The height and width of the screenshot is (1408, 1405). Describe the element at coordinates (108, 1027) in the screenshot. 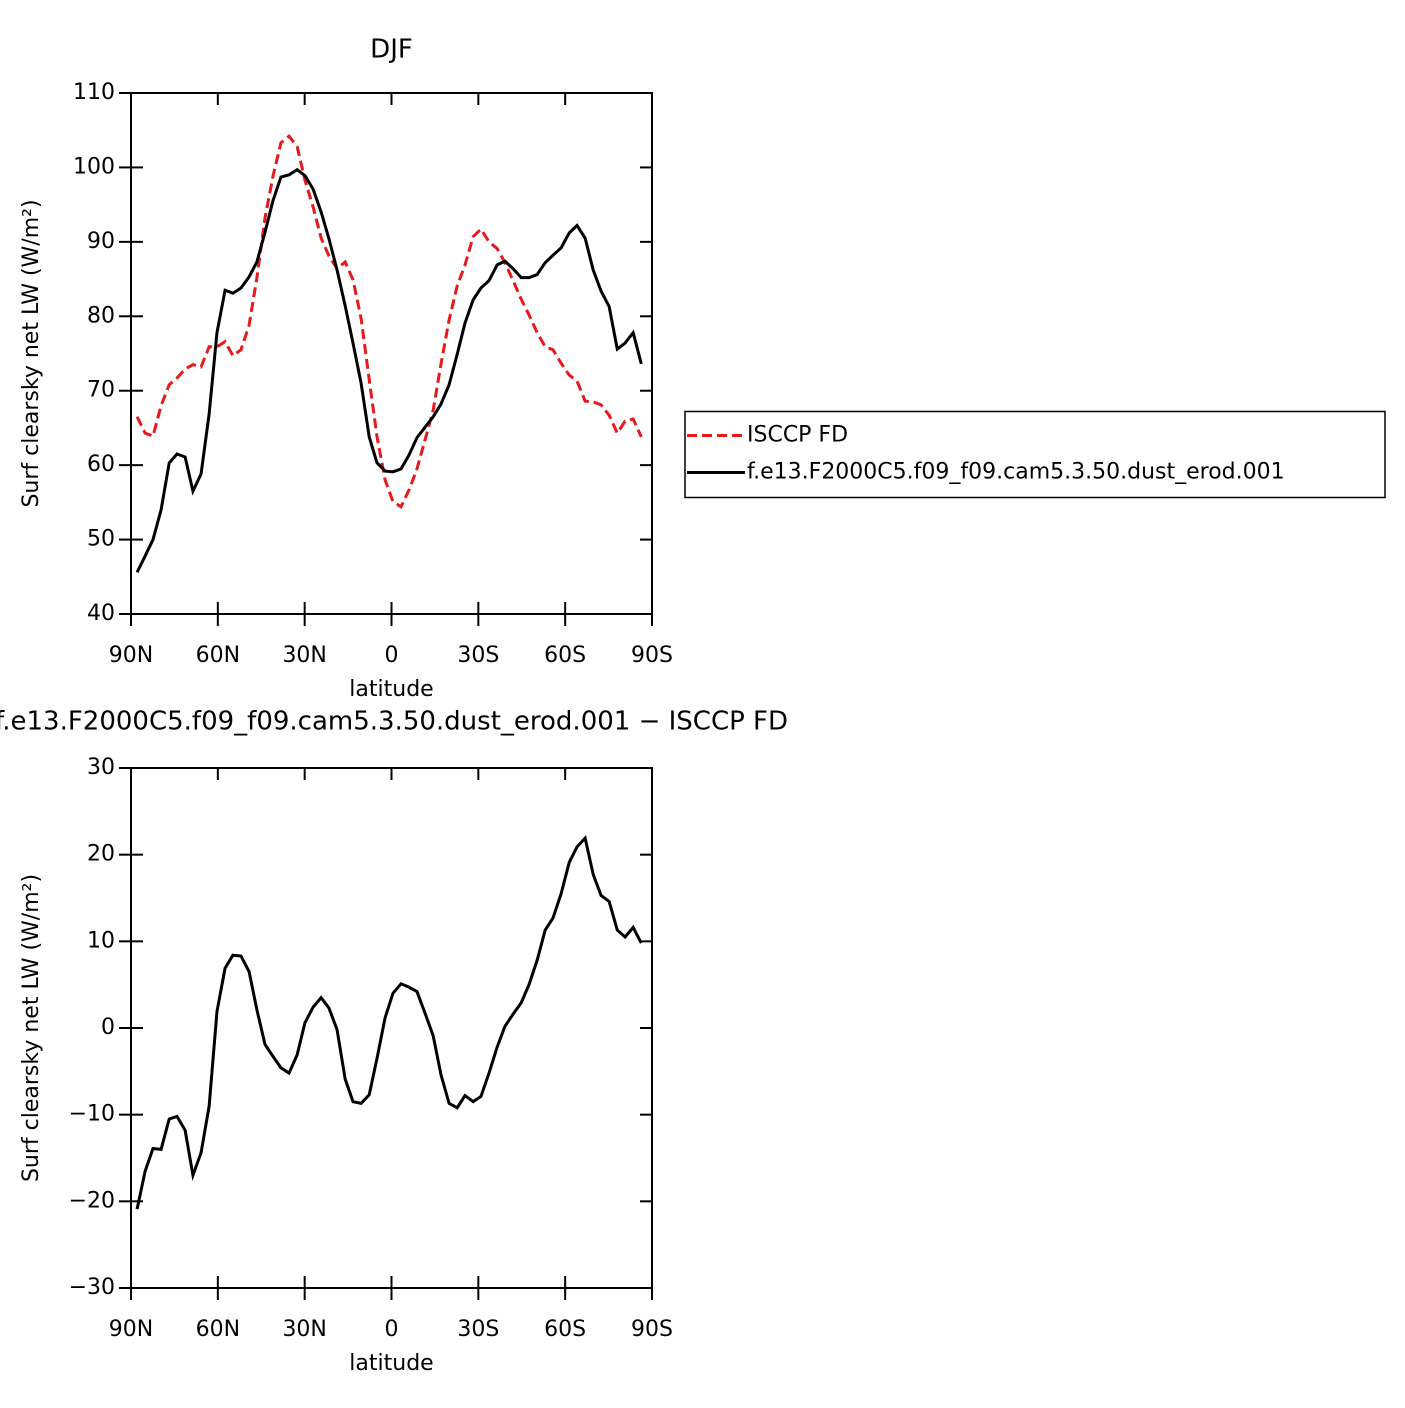

I see `y-tick-label: 0` at that location.